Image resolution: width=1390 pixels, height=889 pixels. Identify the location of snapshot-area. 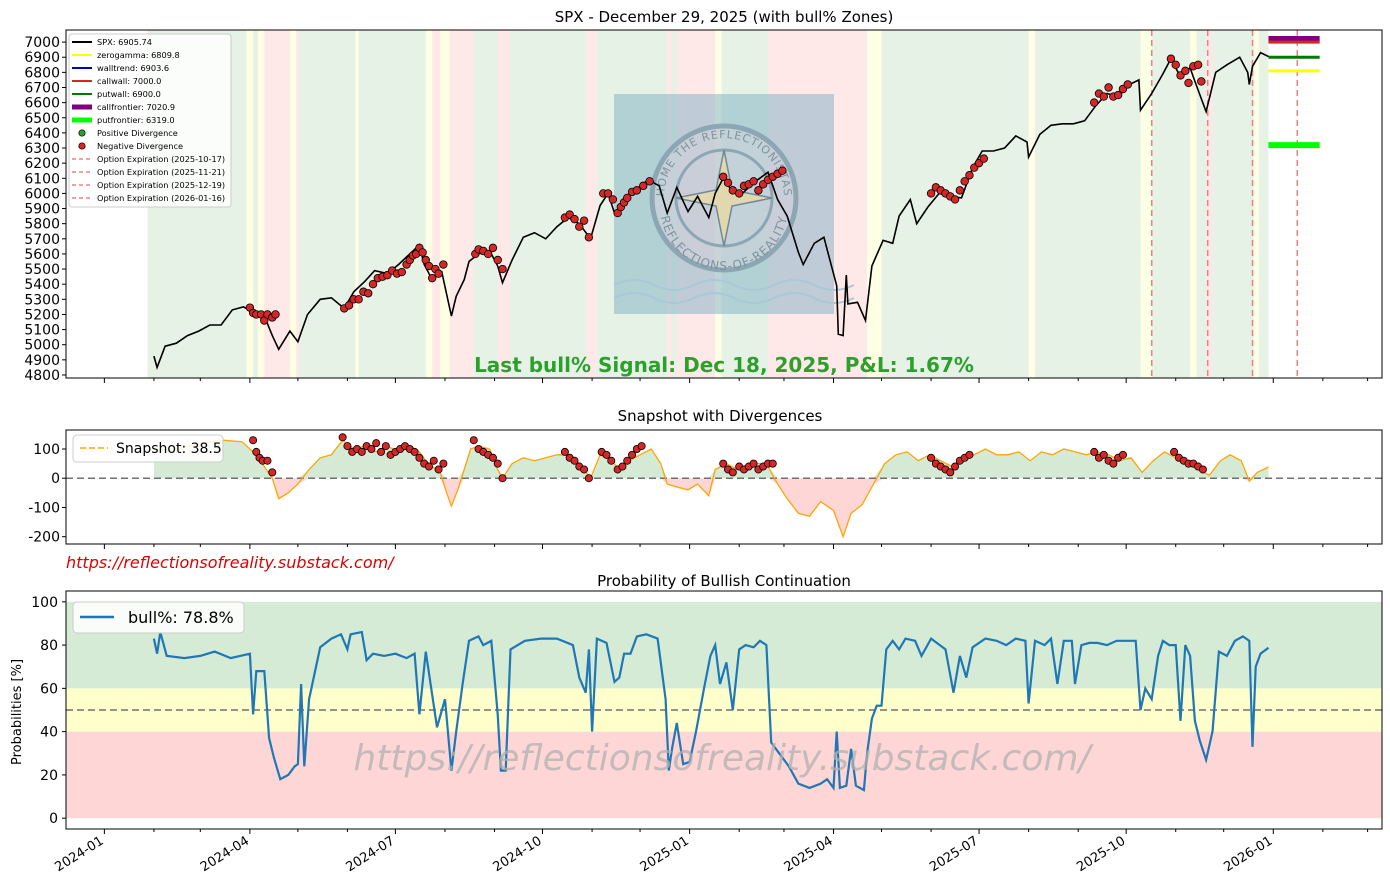
(711, 488).